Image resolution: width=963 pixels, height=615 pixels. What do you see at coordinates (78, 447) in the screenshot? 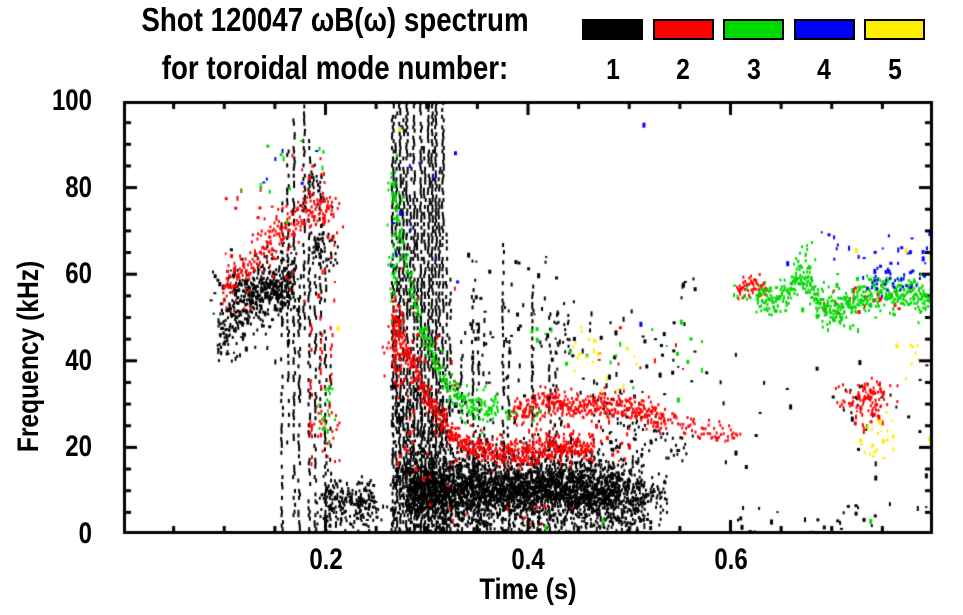
I see `y-tick-label: 20` at bounding box center [78, 447].